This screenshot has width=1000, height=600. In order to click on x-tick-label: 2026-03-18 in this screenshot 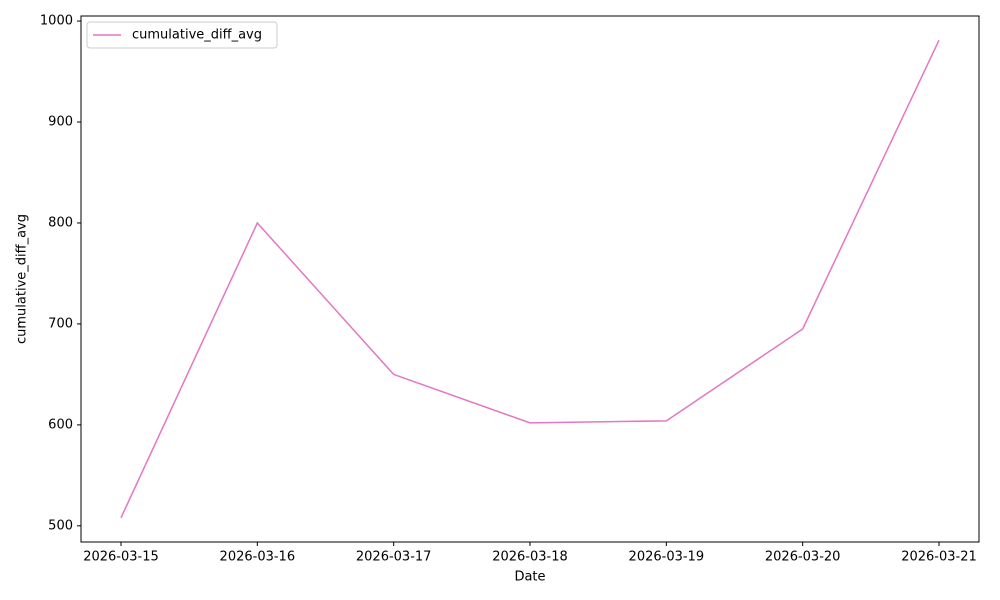, I will do `click(530, 557)`.